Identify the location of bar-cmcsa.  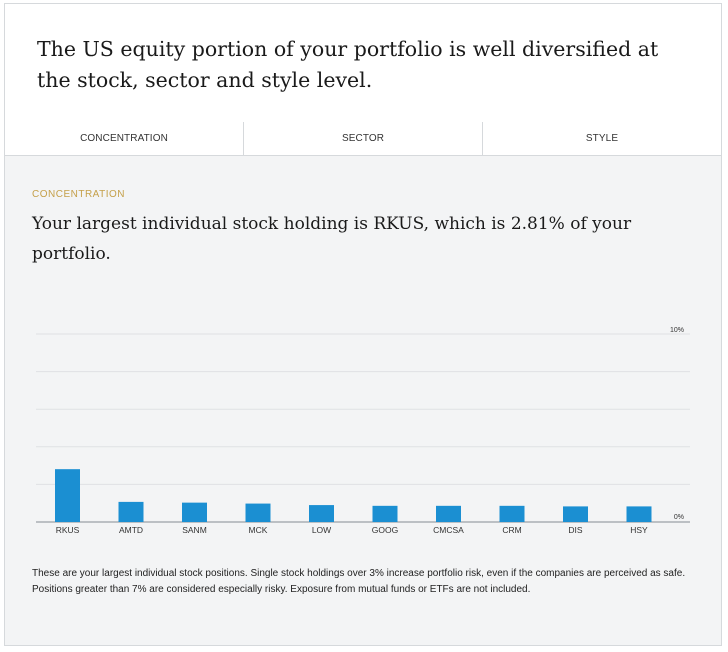
(448, 513).